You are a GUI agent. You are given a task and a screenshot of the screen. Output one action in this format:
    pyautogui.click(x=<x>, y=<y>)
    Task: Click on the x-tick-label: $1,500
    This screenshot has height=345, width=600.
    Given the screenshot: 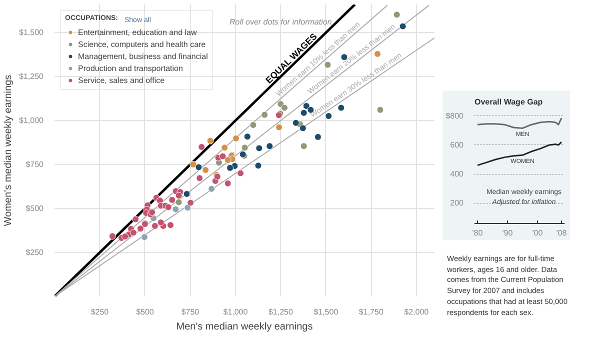 What is the action you would take?
    pyautogui.click(x=326, y=312)
    